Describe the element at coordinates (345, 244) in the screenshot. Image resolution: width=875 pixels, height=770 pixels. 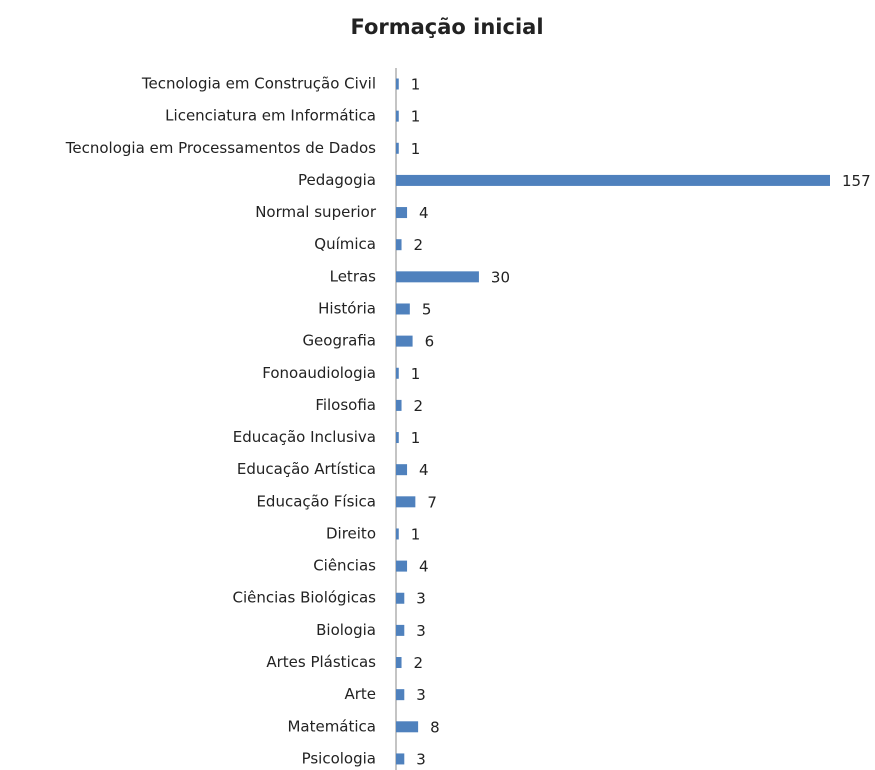
I see `category-label: Química` at that location.